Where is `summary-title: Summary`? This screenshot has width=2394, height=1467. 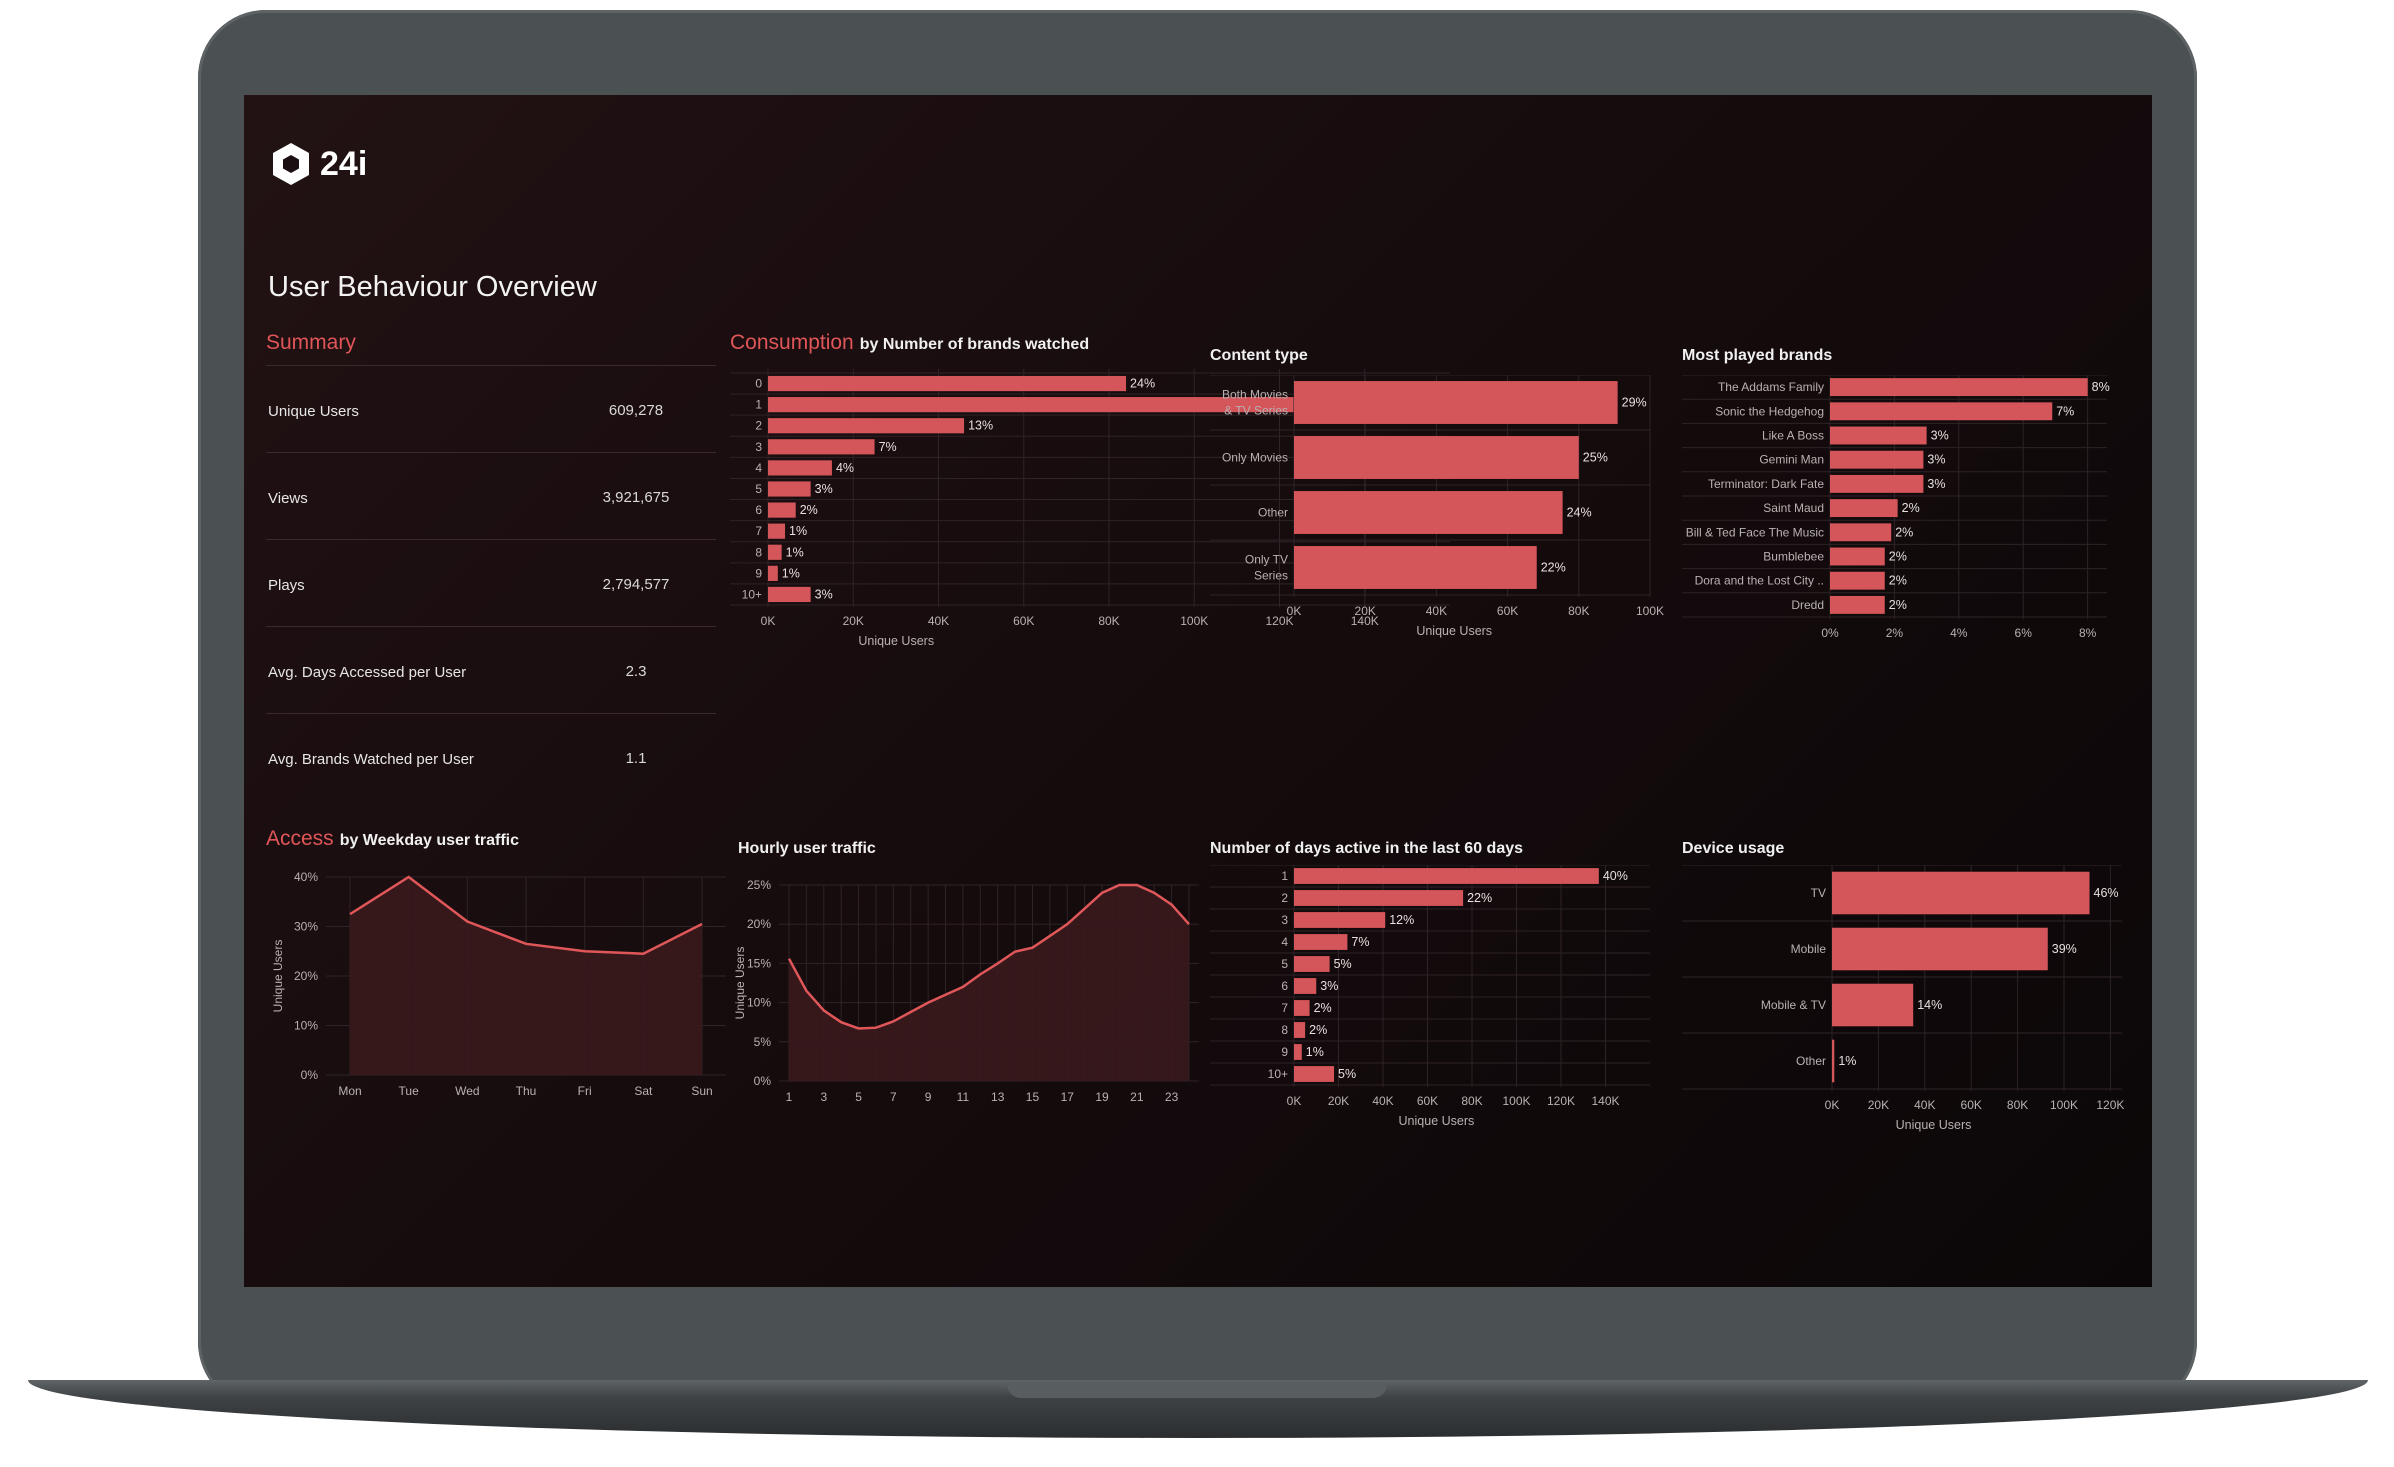 summary-title: Summary is located at coordinates (496, 343).